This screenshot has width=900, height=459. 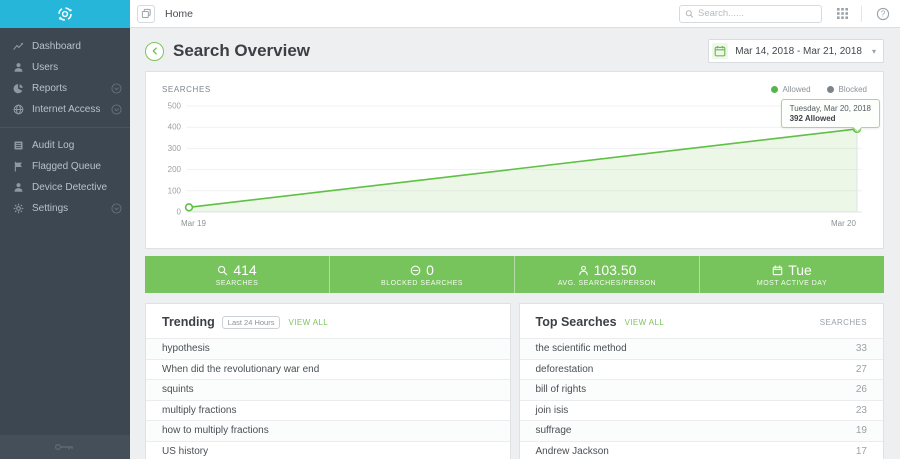 I want to click on trending-term: US history, so click(x=185, y=451).